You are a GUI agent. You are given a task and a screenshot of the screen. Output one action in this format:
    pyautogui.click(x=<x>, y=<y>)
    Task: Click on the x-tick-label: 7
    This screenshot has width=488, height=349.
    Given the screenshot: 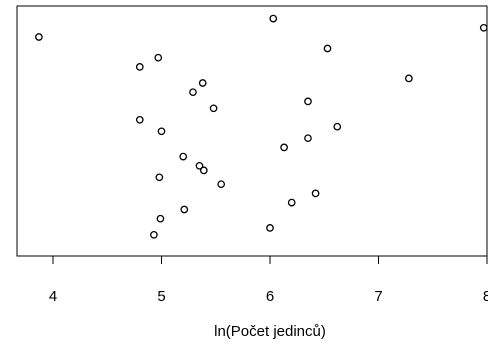 What is the action you would take?
    pyautogui.click(x=378, y=296)
    